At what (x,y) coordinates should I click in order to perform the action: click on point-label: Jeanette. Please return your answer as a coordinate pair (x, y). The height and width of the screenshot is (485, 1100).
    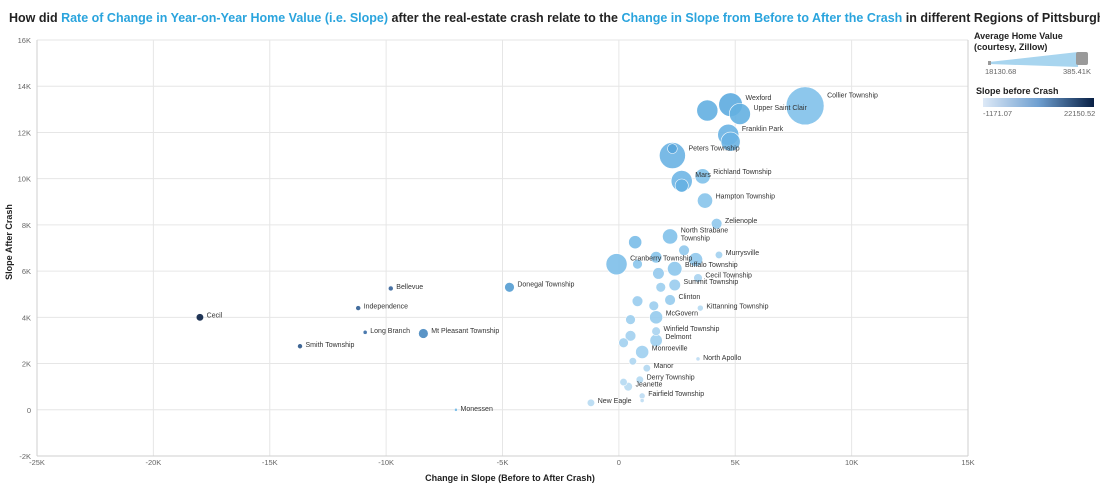
    Looking at the image, I should click on (649, 384).